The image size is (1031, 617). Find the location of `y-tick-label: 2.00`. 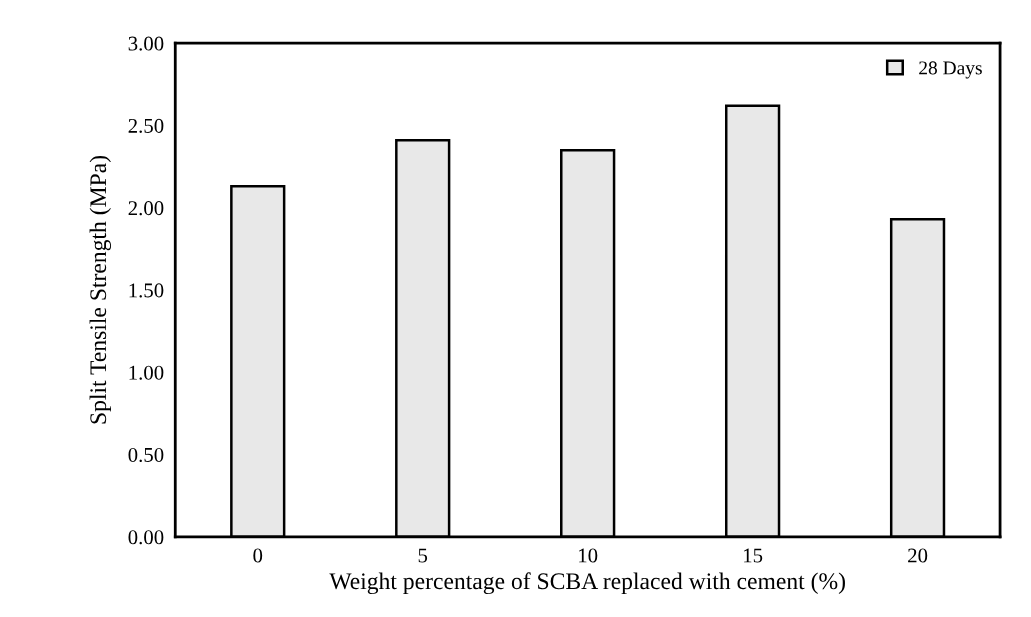

y-tick-label: 2.00 is located at coordinates (146, 208).